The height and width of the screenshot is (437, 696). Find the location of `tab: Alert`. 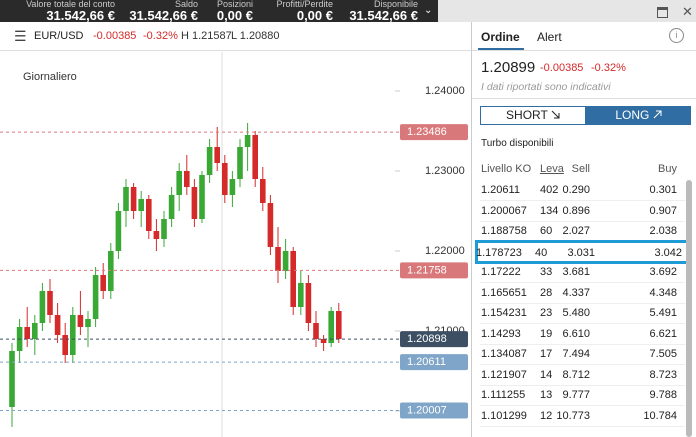

tab: Alert is located at coordinates (549, 37).